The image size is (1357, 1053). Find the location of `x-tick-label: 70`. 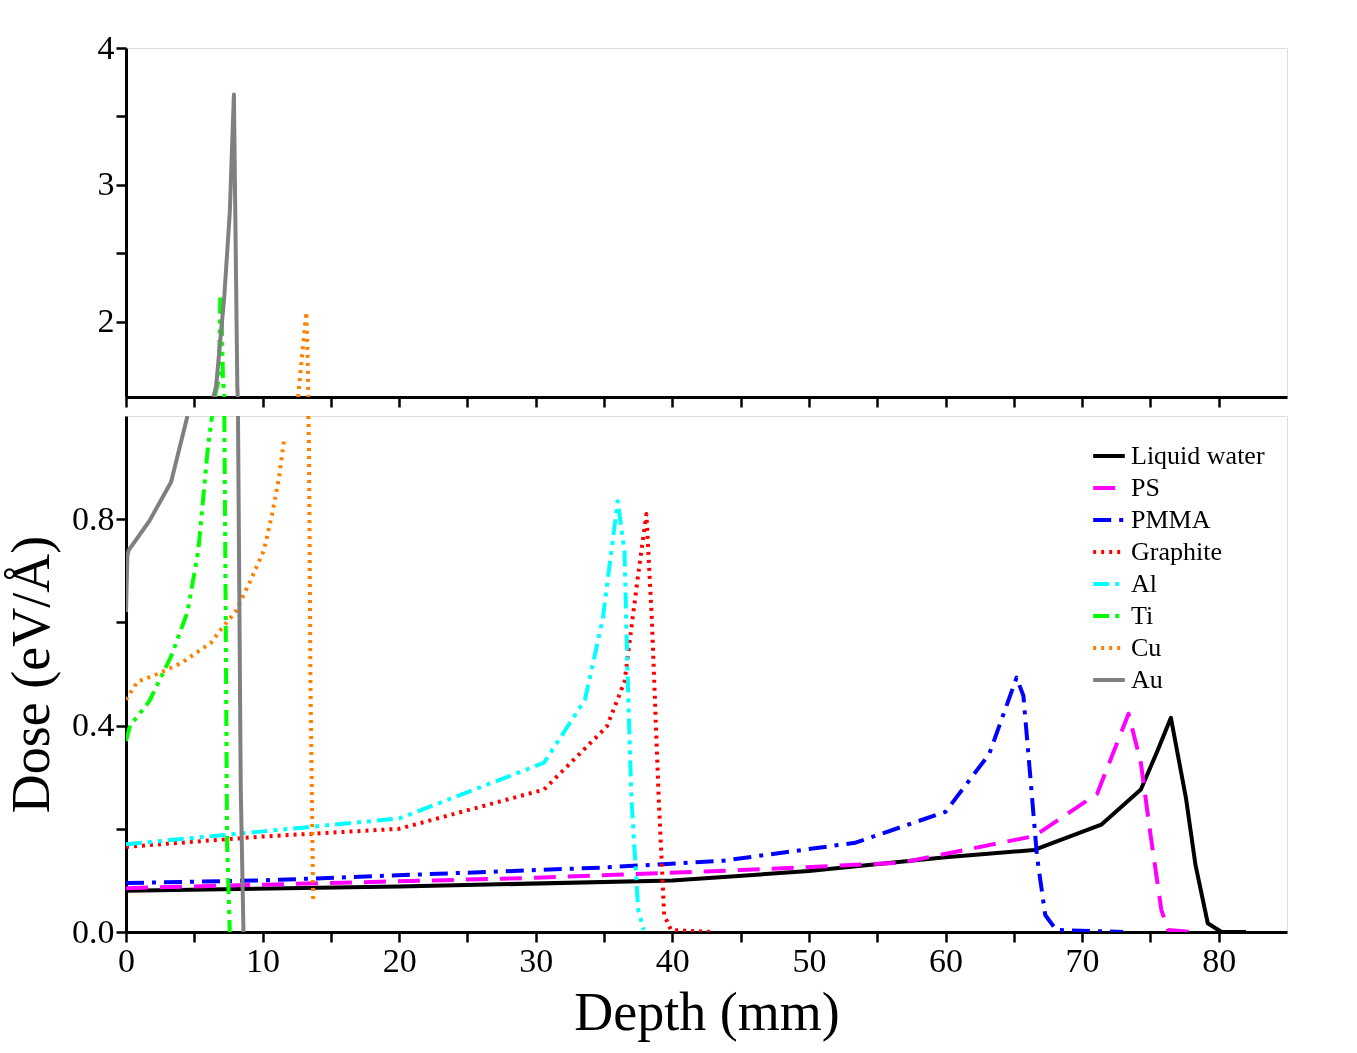

x-tick-label: 70 is located at coordinates (1082, 960).